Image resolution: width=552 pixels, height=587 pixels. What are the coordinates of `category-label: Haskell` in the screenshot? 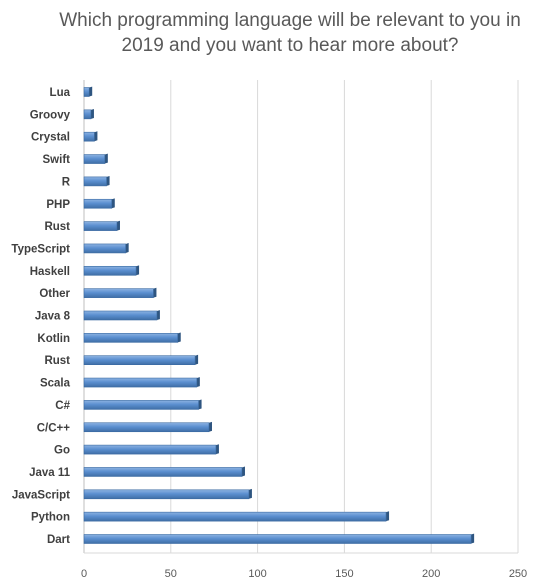 It's located at (50, 272).